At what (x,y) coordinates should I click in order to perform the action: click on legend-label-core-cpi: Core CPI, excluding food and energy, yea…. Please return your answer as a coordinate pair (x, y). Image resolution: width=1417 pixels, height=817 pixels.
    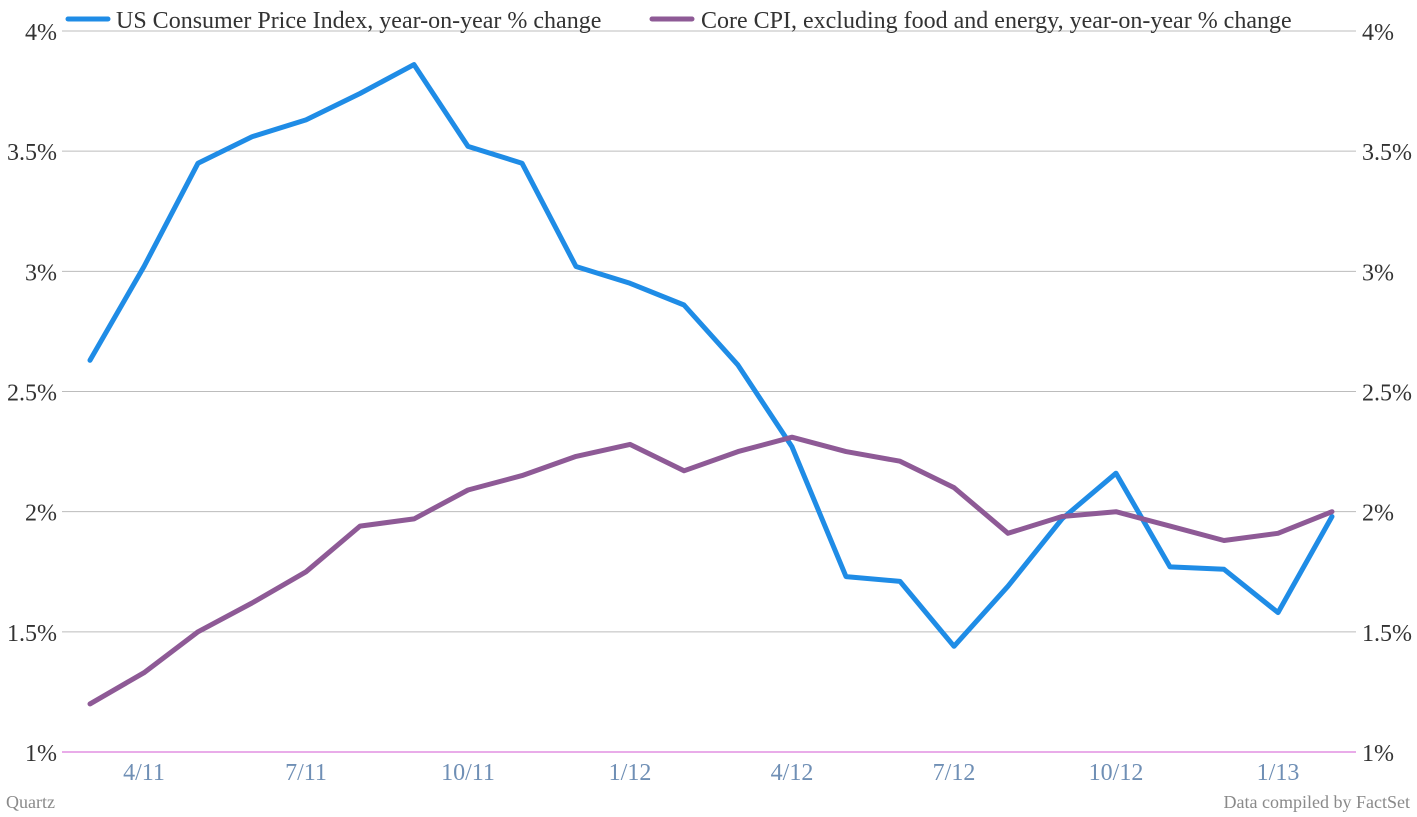
    Looking at the image, I should click on (996, 21).